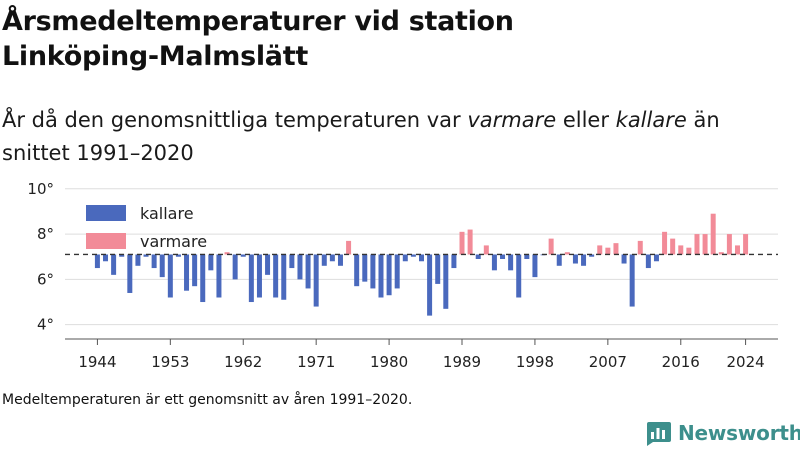  Describe the element at coordinates (170, 362) in the screenshot. I see `x-tick-label: 1953` at that location.